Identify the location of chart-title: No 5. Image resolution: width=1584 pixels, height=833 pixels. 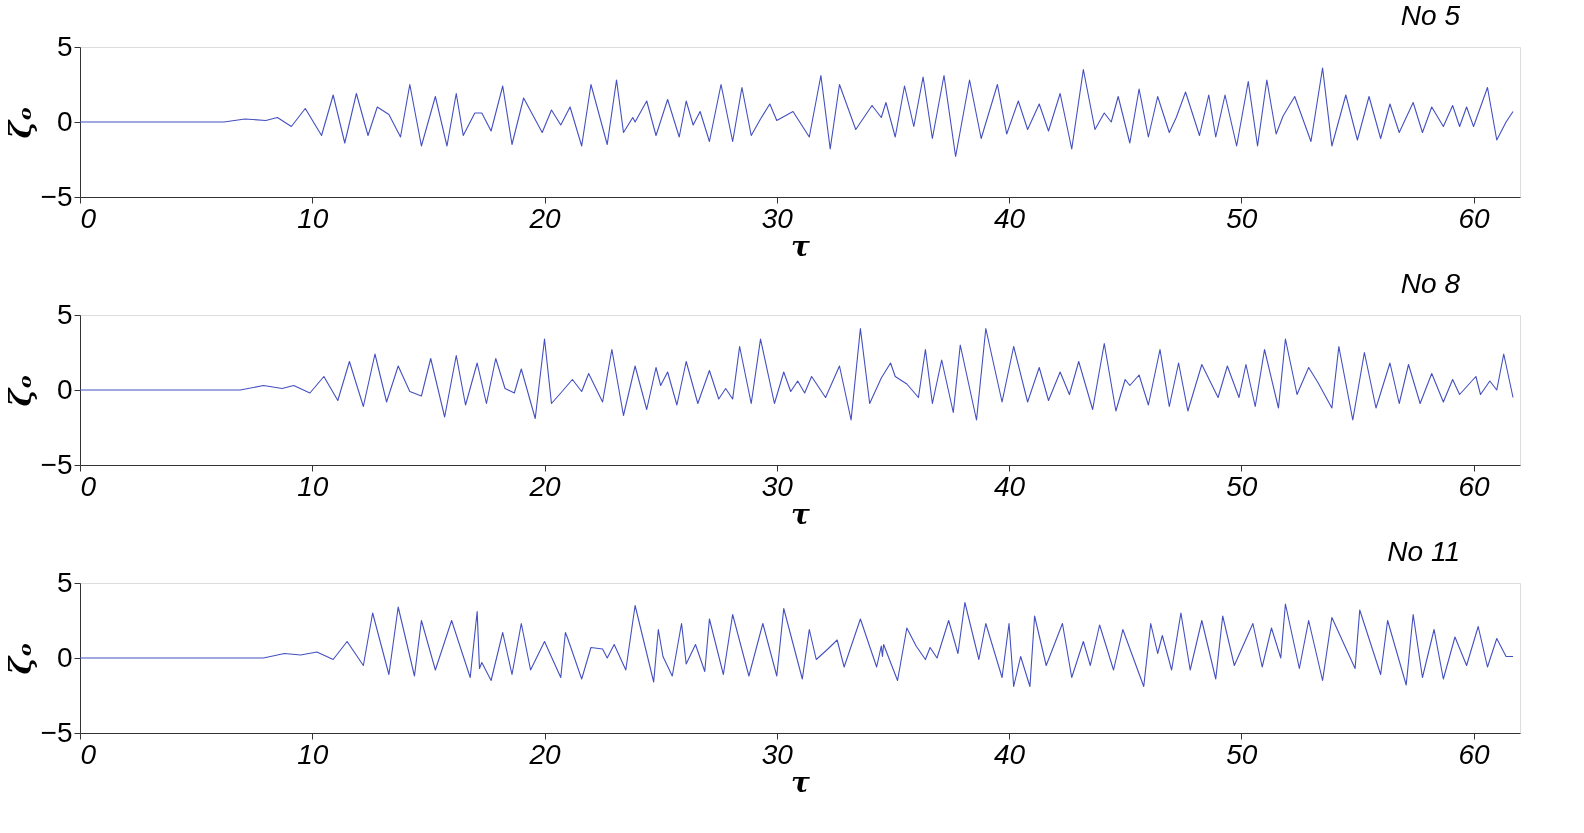
(1430, 15).